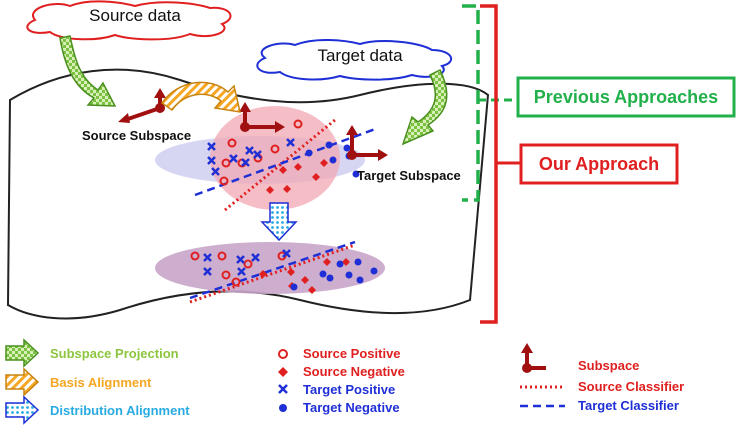 The width and height of the screenshot is (748, 430). Describe the element at coordinates (283, 354) in the screenshot. I see `legend-source-positive-icon` at that location.